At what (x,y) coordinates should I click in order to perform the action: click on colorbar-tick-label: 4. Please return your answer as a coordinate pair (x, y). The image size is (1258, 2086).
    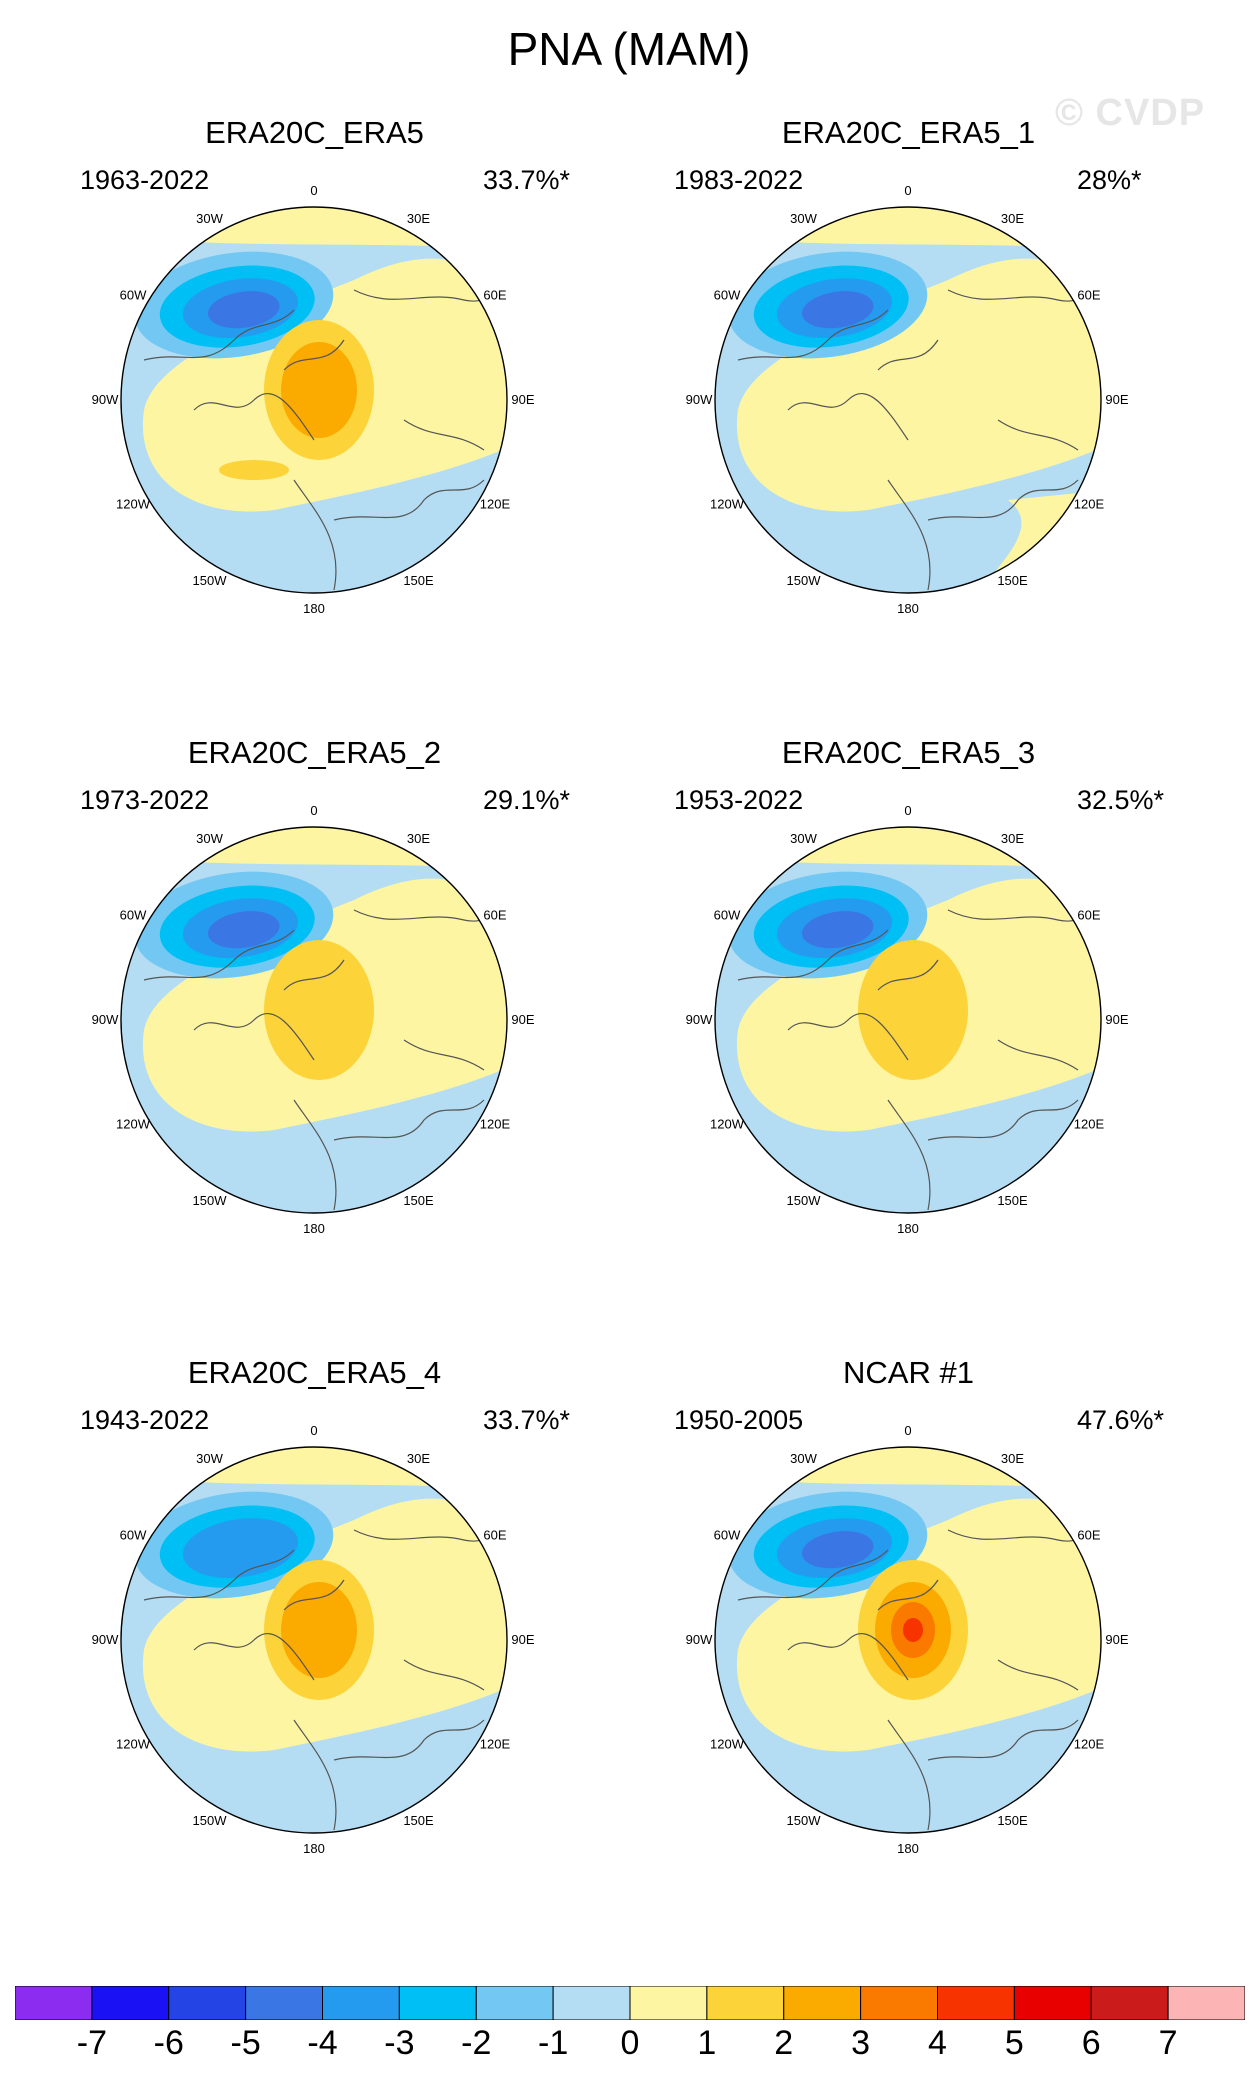
    Looking at the image, I should click on (937, 2043).